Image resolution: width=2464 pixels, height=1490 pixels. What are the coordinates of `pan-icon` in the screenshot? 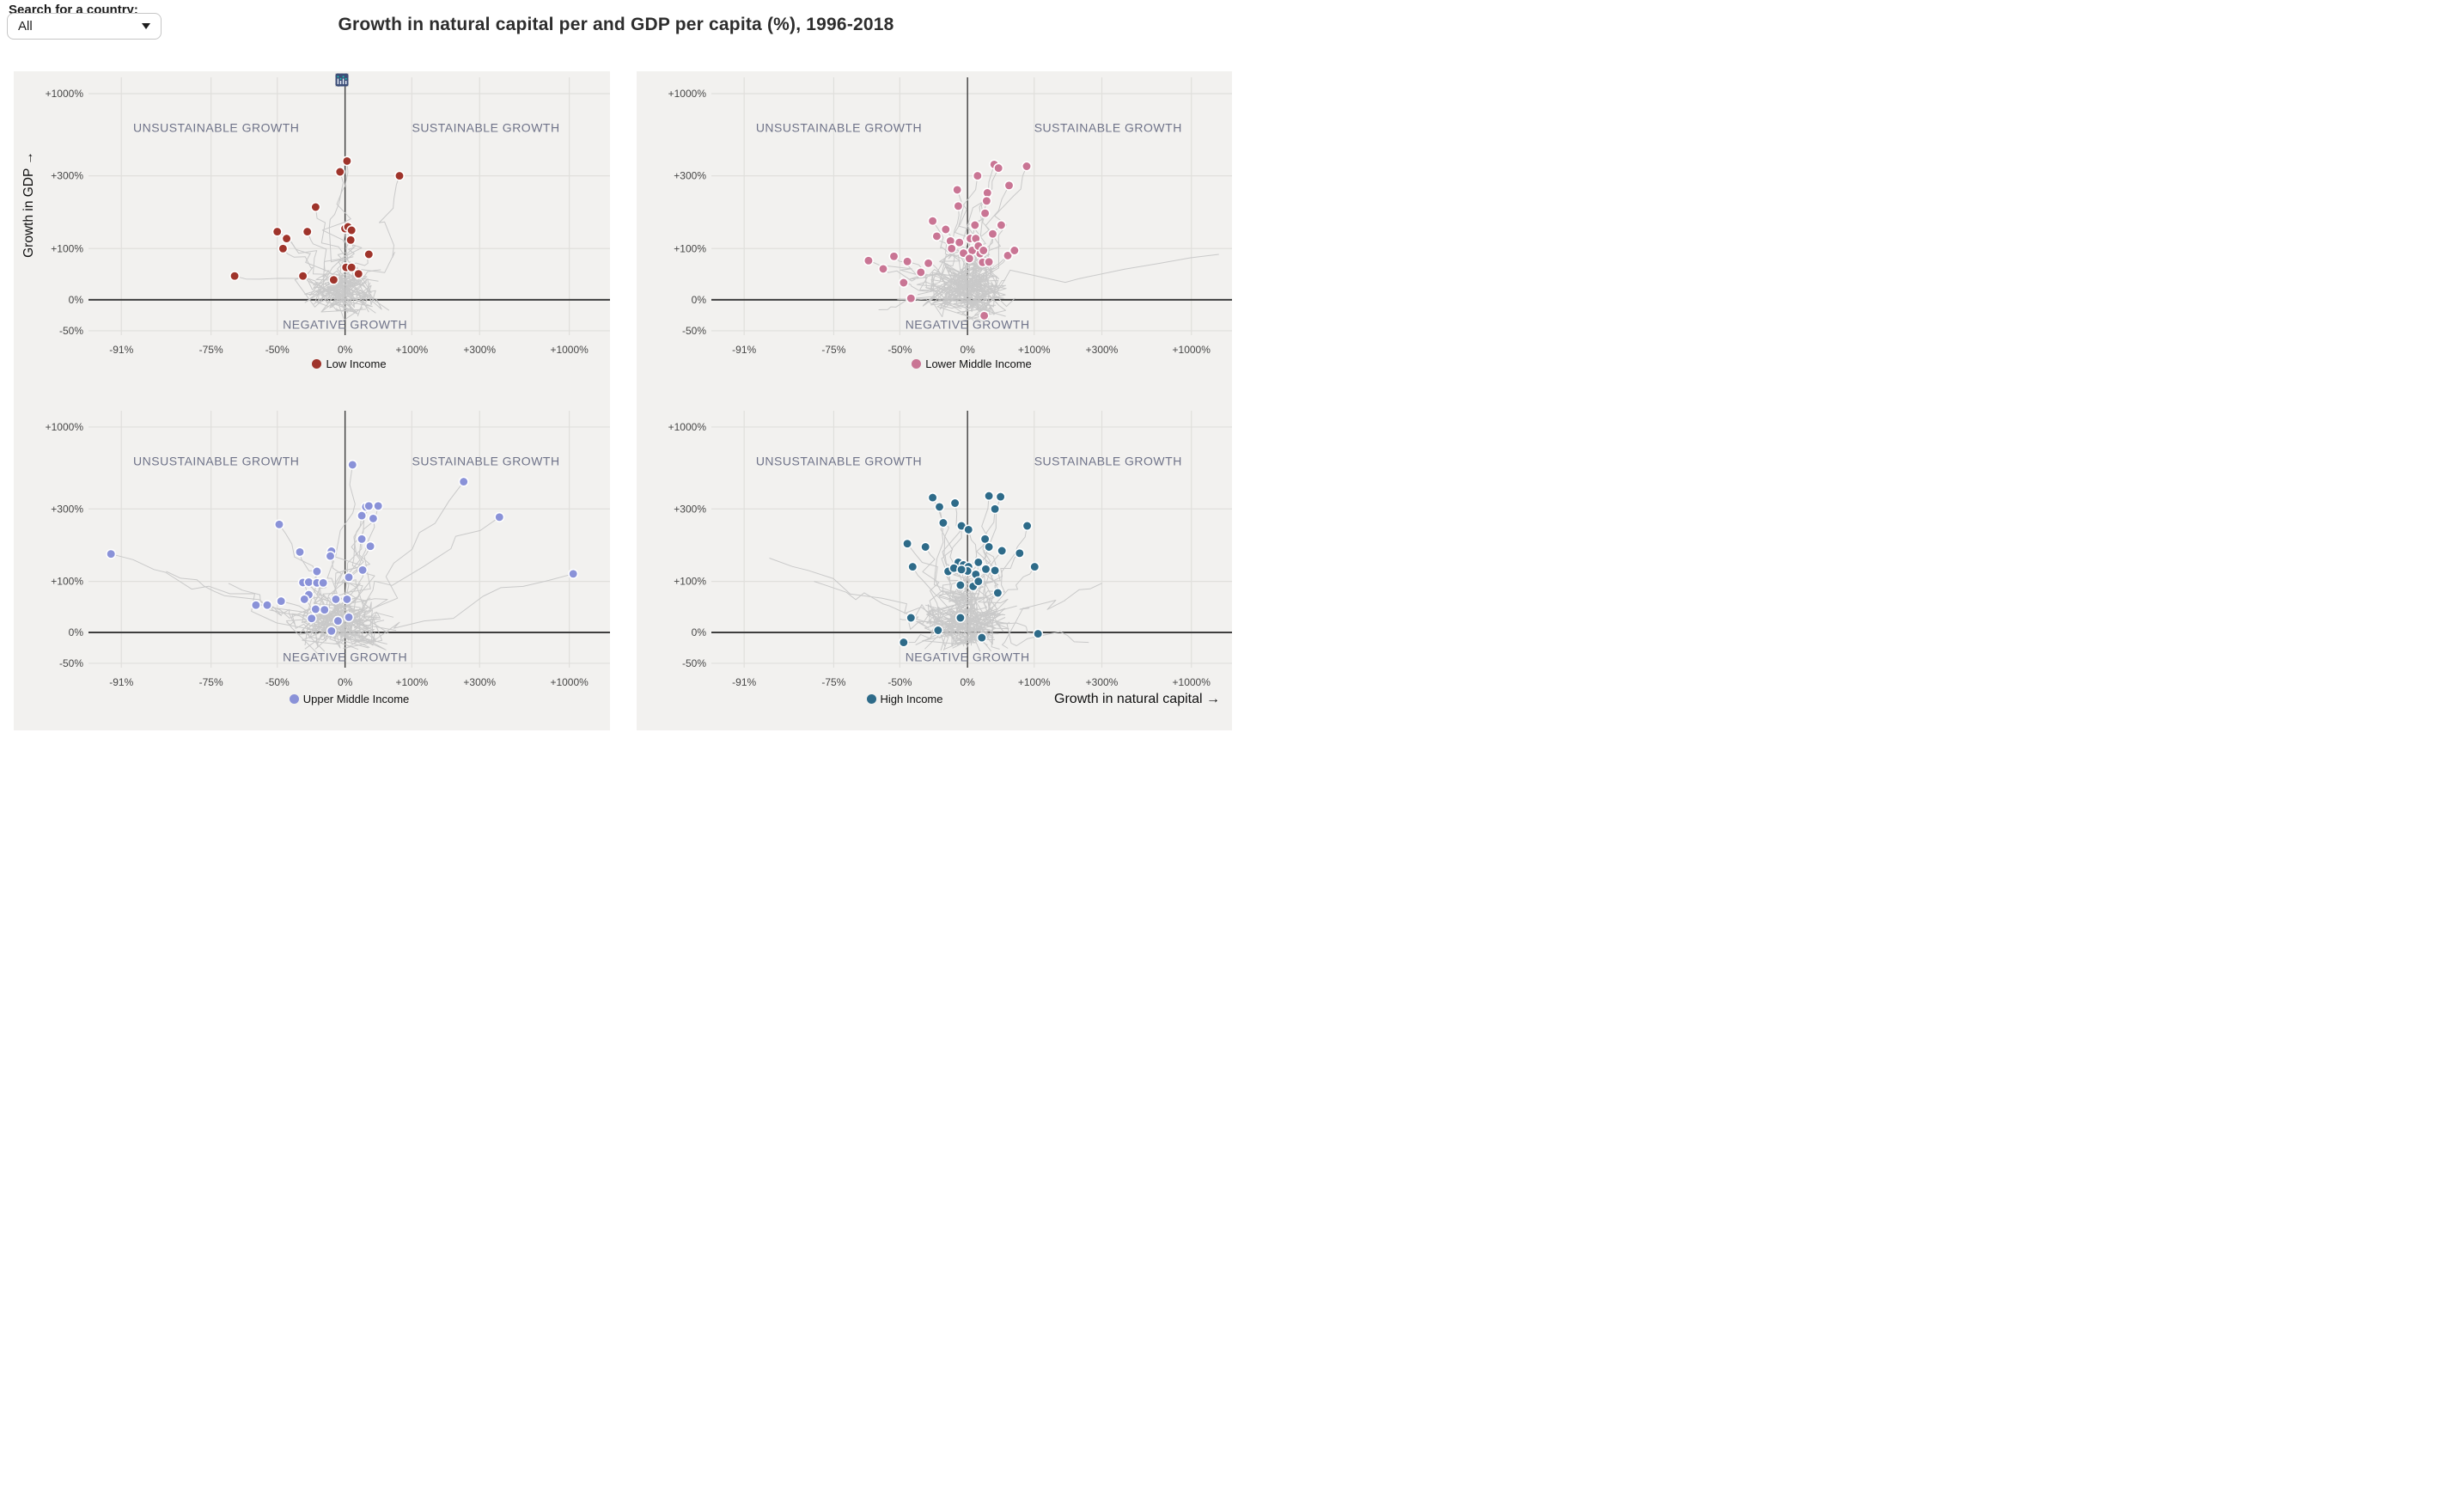 It's located at (371, 81).